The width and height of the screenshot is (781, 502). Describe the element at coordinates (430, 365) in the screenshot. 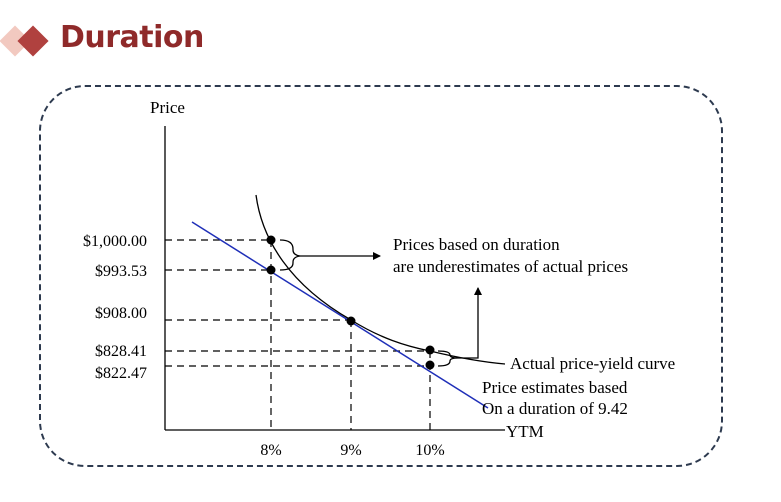

I see `point-10pct-estimate` at that location.